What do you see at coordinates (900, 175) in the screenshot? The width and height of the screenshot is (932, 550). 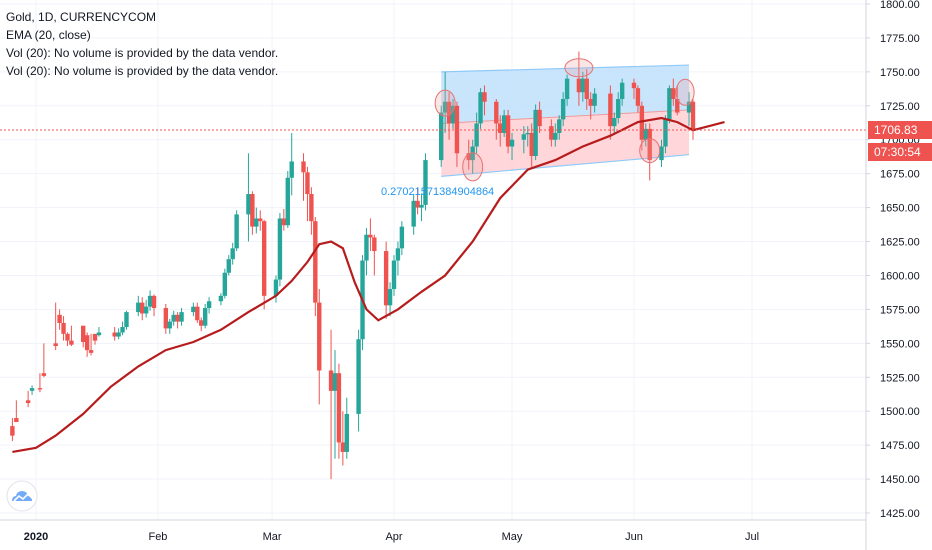 I see `price-tick-label: 1675.00` at bounding box center [900, 175].